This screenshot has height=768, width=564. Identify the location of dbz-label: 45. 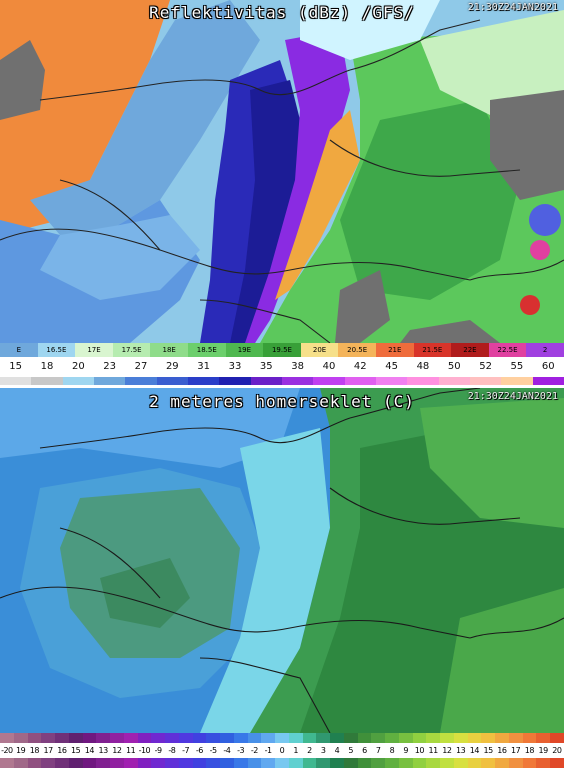
(391, 366).